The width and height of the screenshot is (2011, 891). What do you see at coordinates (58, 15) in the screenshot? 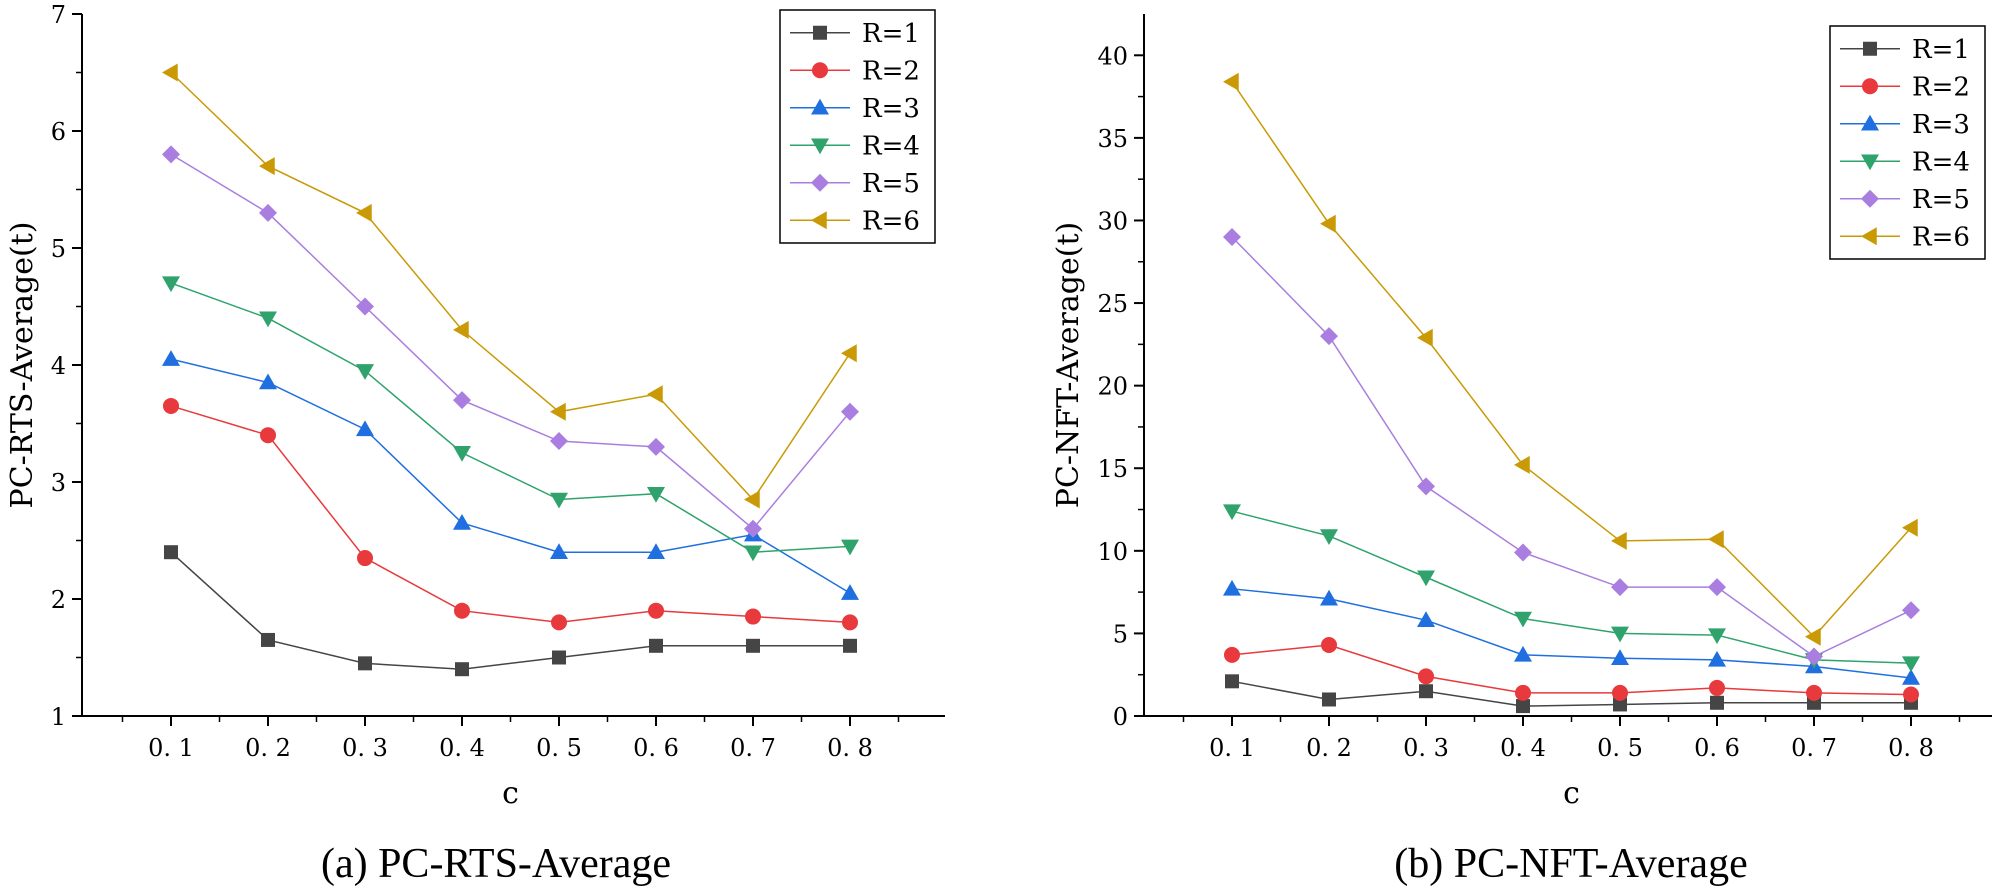
I see `y-tick-label: 7` at bounding box center [58, 15].